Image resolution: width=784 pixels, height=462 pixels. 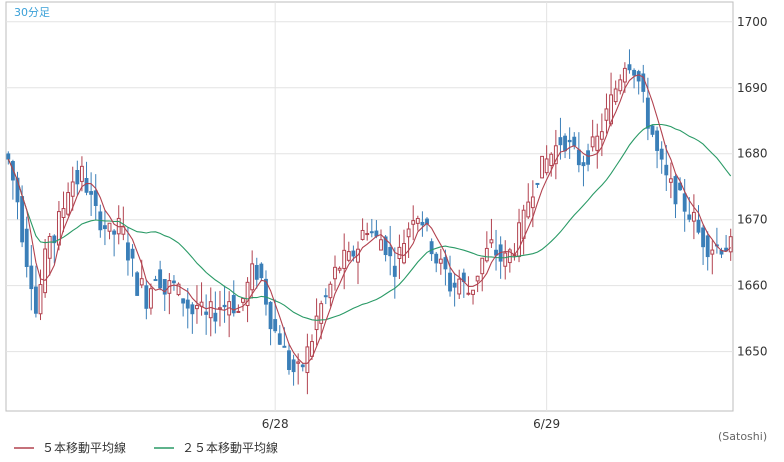 What do you see at coordinates (752, 88) in the screenshot?
I see `y-tick-label: 1690` at bounding box center [752, 88].